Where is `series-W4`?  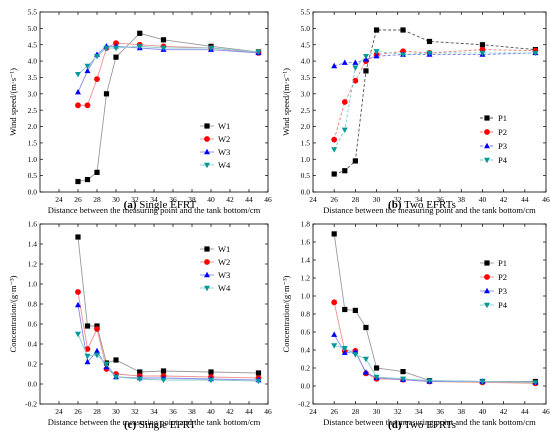
series-W4 is located at coordinates (168, 358).